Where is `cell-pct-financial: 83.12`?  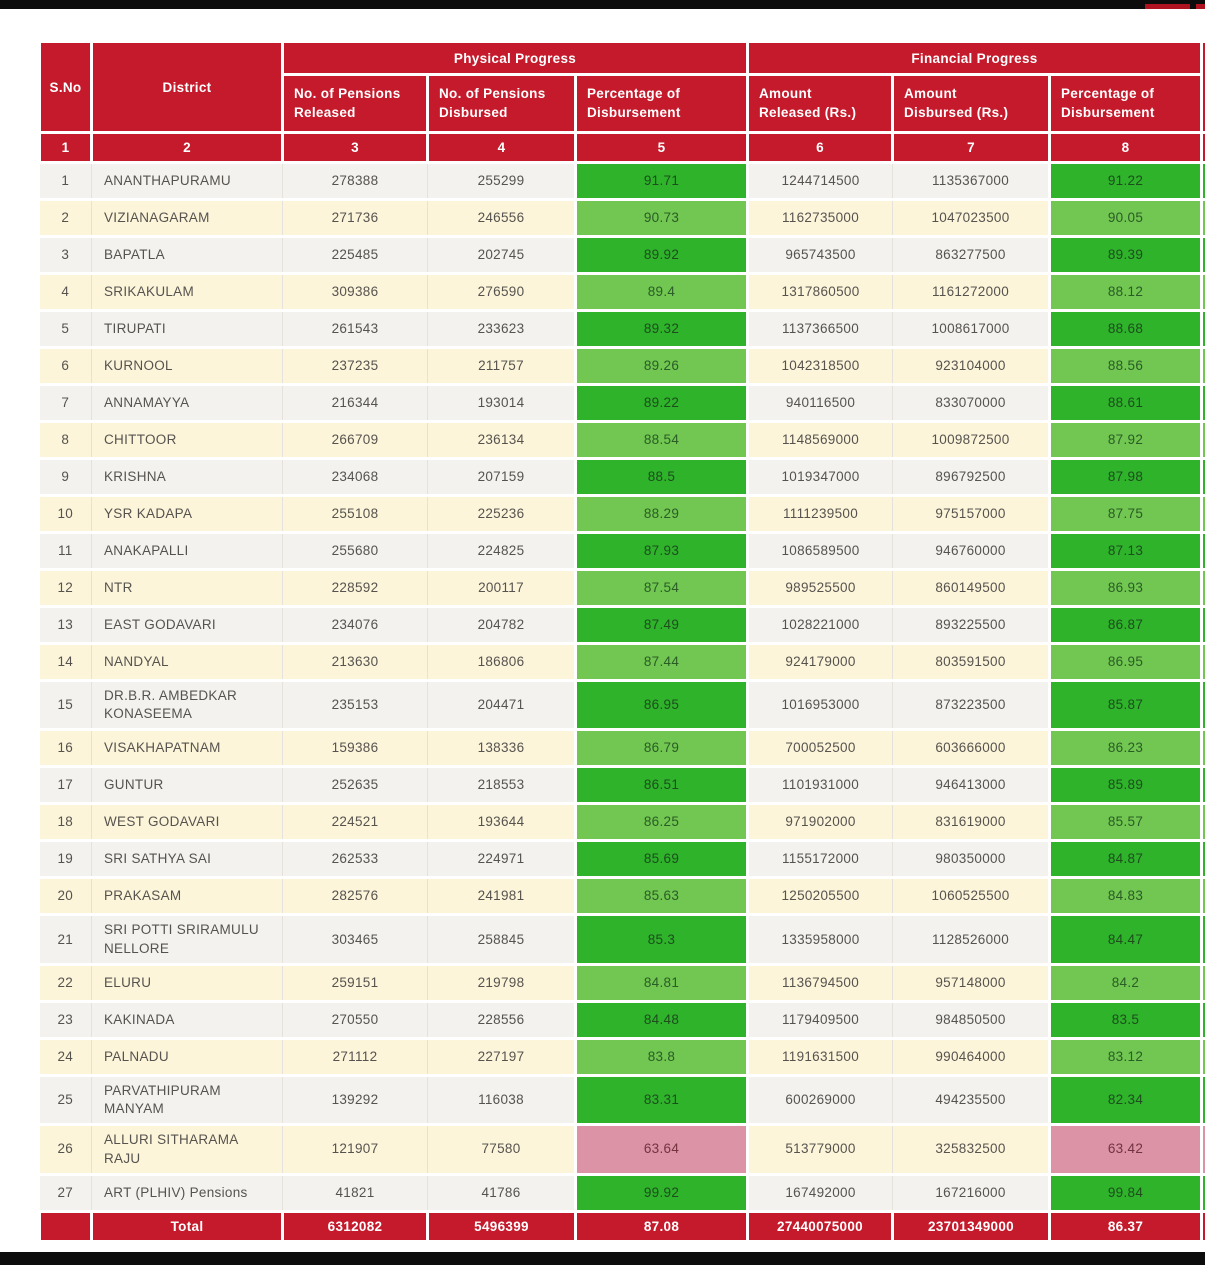 cell-pct-financial: 83.12 is located at coordinates (1125, 1056).